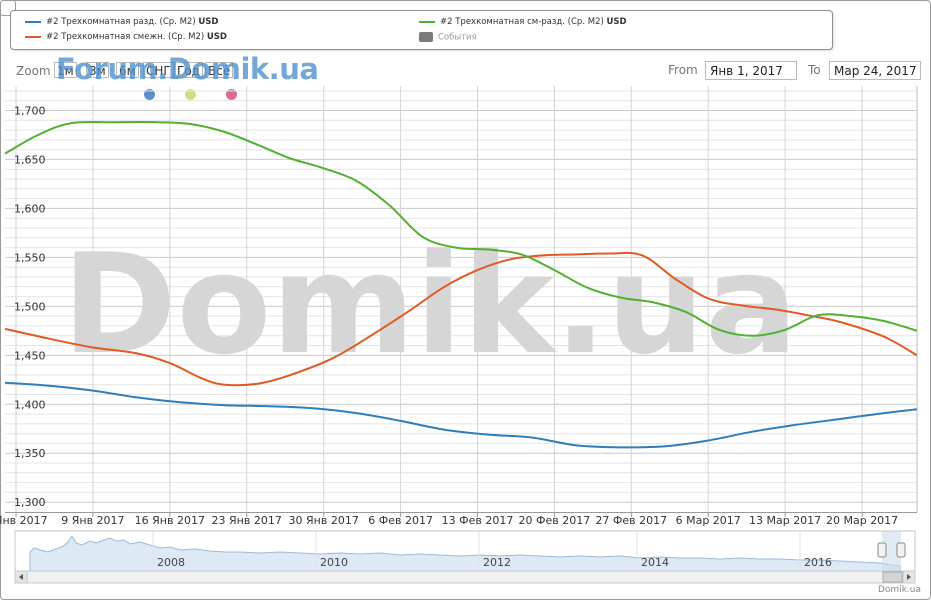 This screenshot has height=600, width=931. Describe the element at coordinates (457, 37) in the screenshot. I see `legend-label-events: События` at that location.